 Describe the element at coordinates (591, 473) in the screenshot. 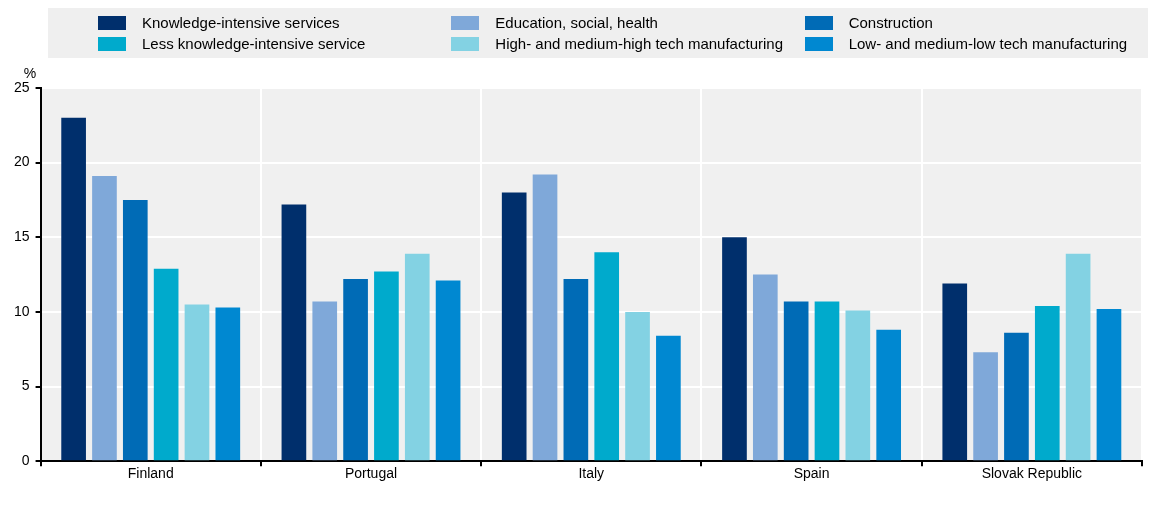

I see `x-tick-label: Italy` at that location.